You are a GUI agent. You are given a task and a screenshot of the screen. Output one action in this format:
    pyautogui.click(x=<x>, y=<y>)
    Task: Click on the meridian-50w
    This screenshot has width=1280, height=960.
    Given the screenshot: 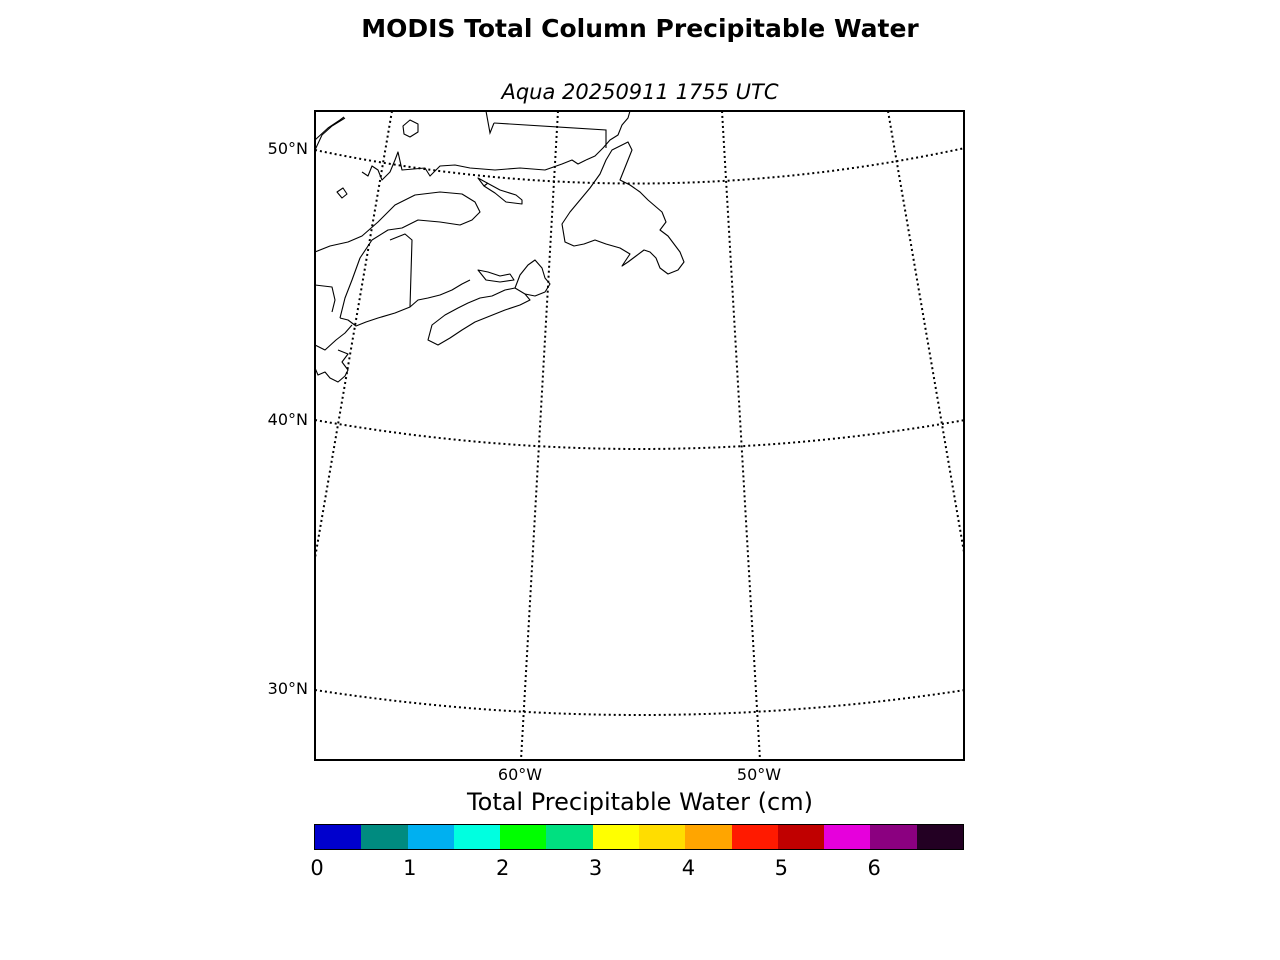 What is the action you would take?
    pyautogui.click(x=741, y=435)
    